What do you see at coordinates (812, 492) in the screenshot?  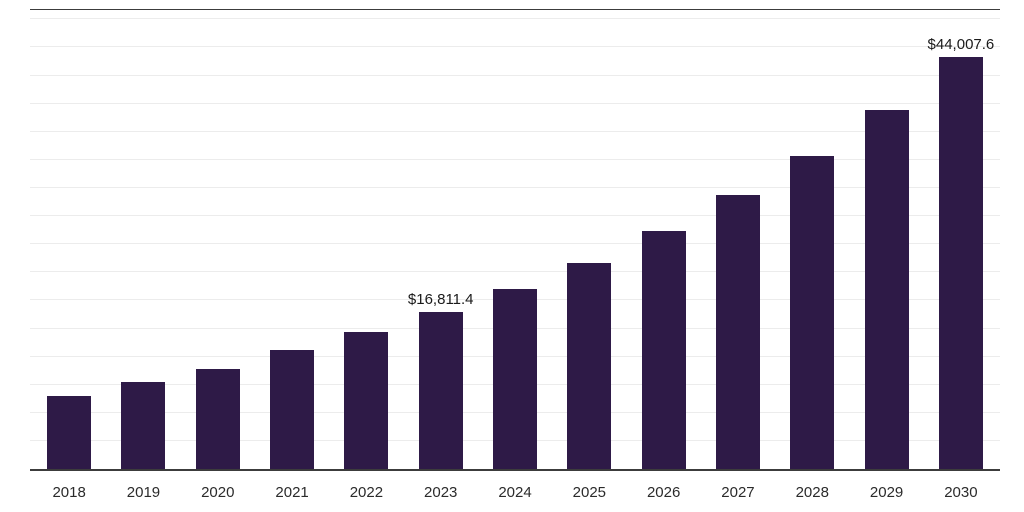 I see `x-tick-label: 2028` at bounding box center [812, 492].